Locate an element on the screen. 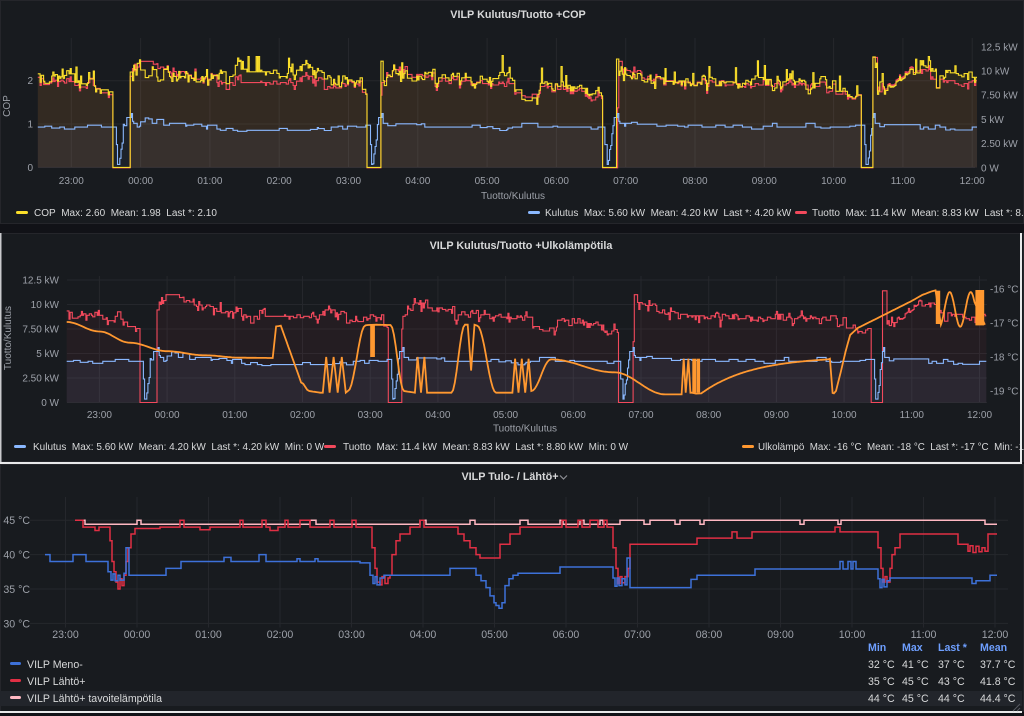 The height and width of the screenshot is (716, 1024). svg-text: 44.4 °C is located at coordinates (998, 699).